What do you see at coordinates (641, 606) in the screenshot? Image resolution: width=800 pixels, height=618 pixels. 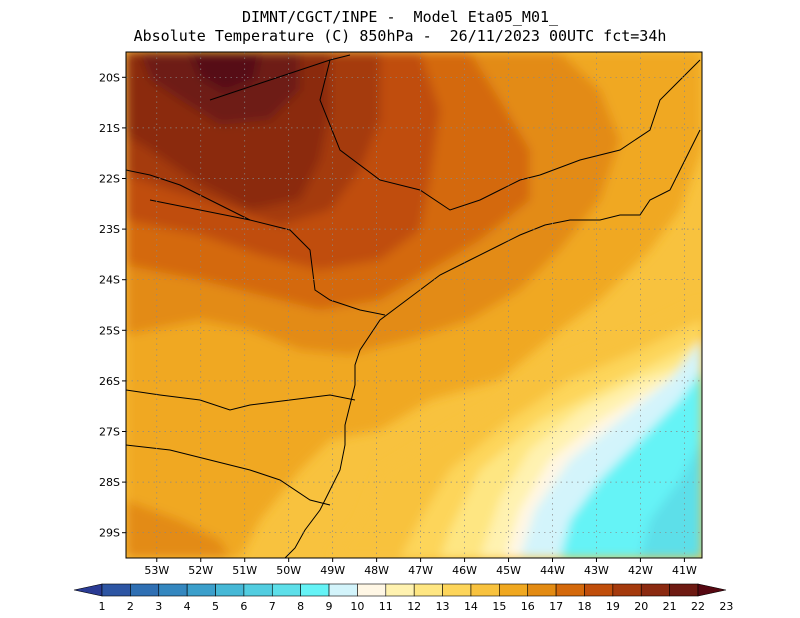 I see `colorbar-label: 20` at bounding box center [641, 606].